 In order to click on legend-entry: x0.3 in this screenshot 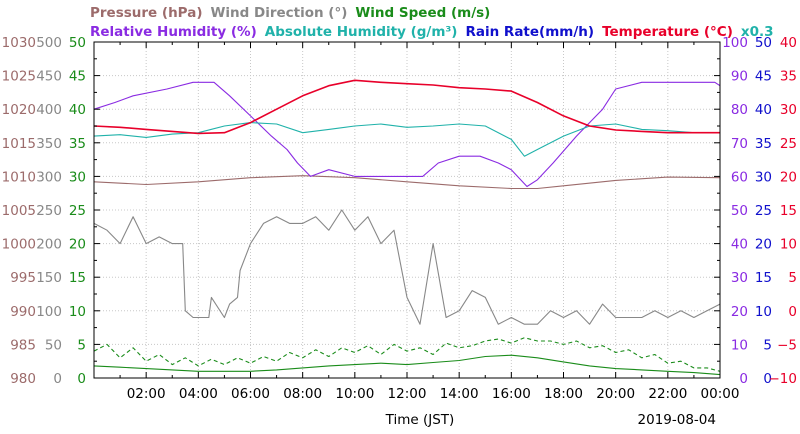, I will do `click(757, 32)`.